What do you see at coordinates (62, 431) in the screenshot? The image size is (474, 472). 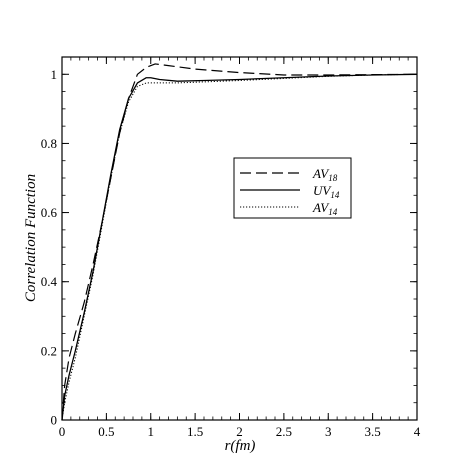 I see `x-tick-label: 0` at bounding box center [62, 431].